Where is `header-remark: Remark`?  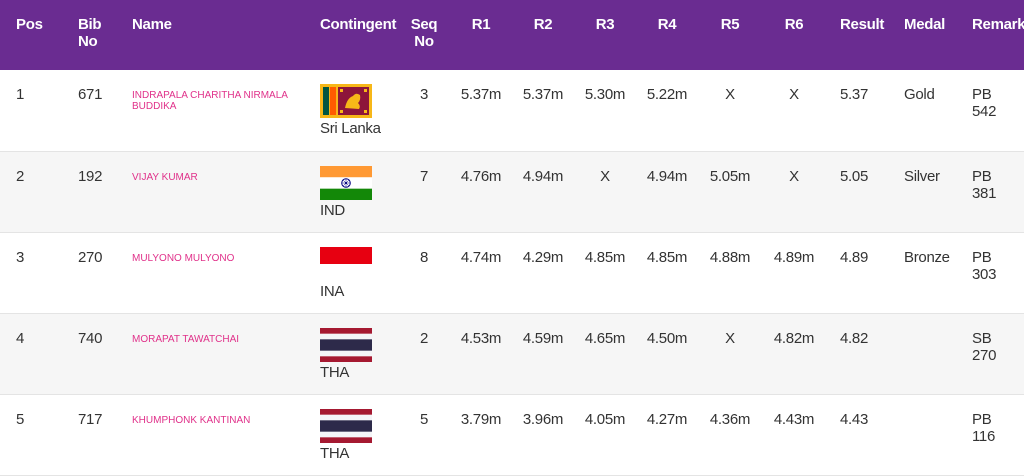
header-remark: Remark is located at coordinates (991, 35).